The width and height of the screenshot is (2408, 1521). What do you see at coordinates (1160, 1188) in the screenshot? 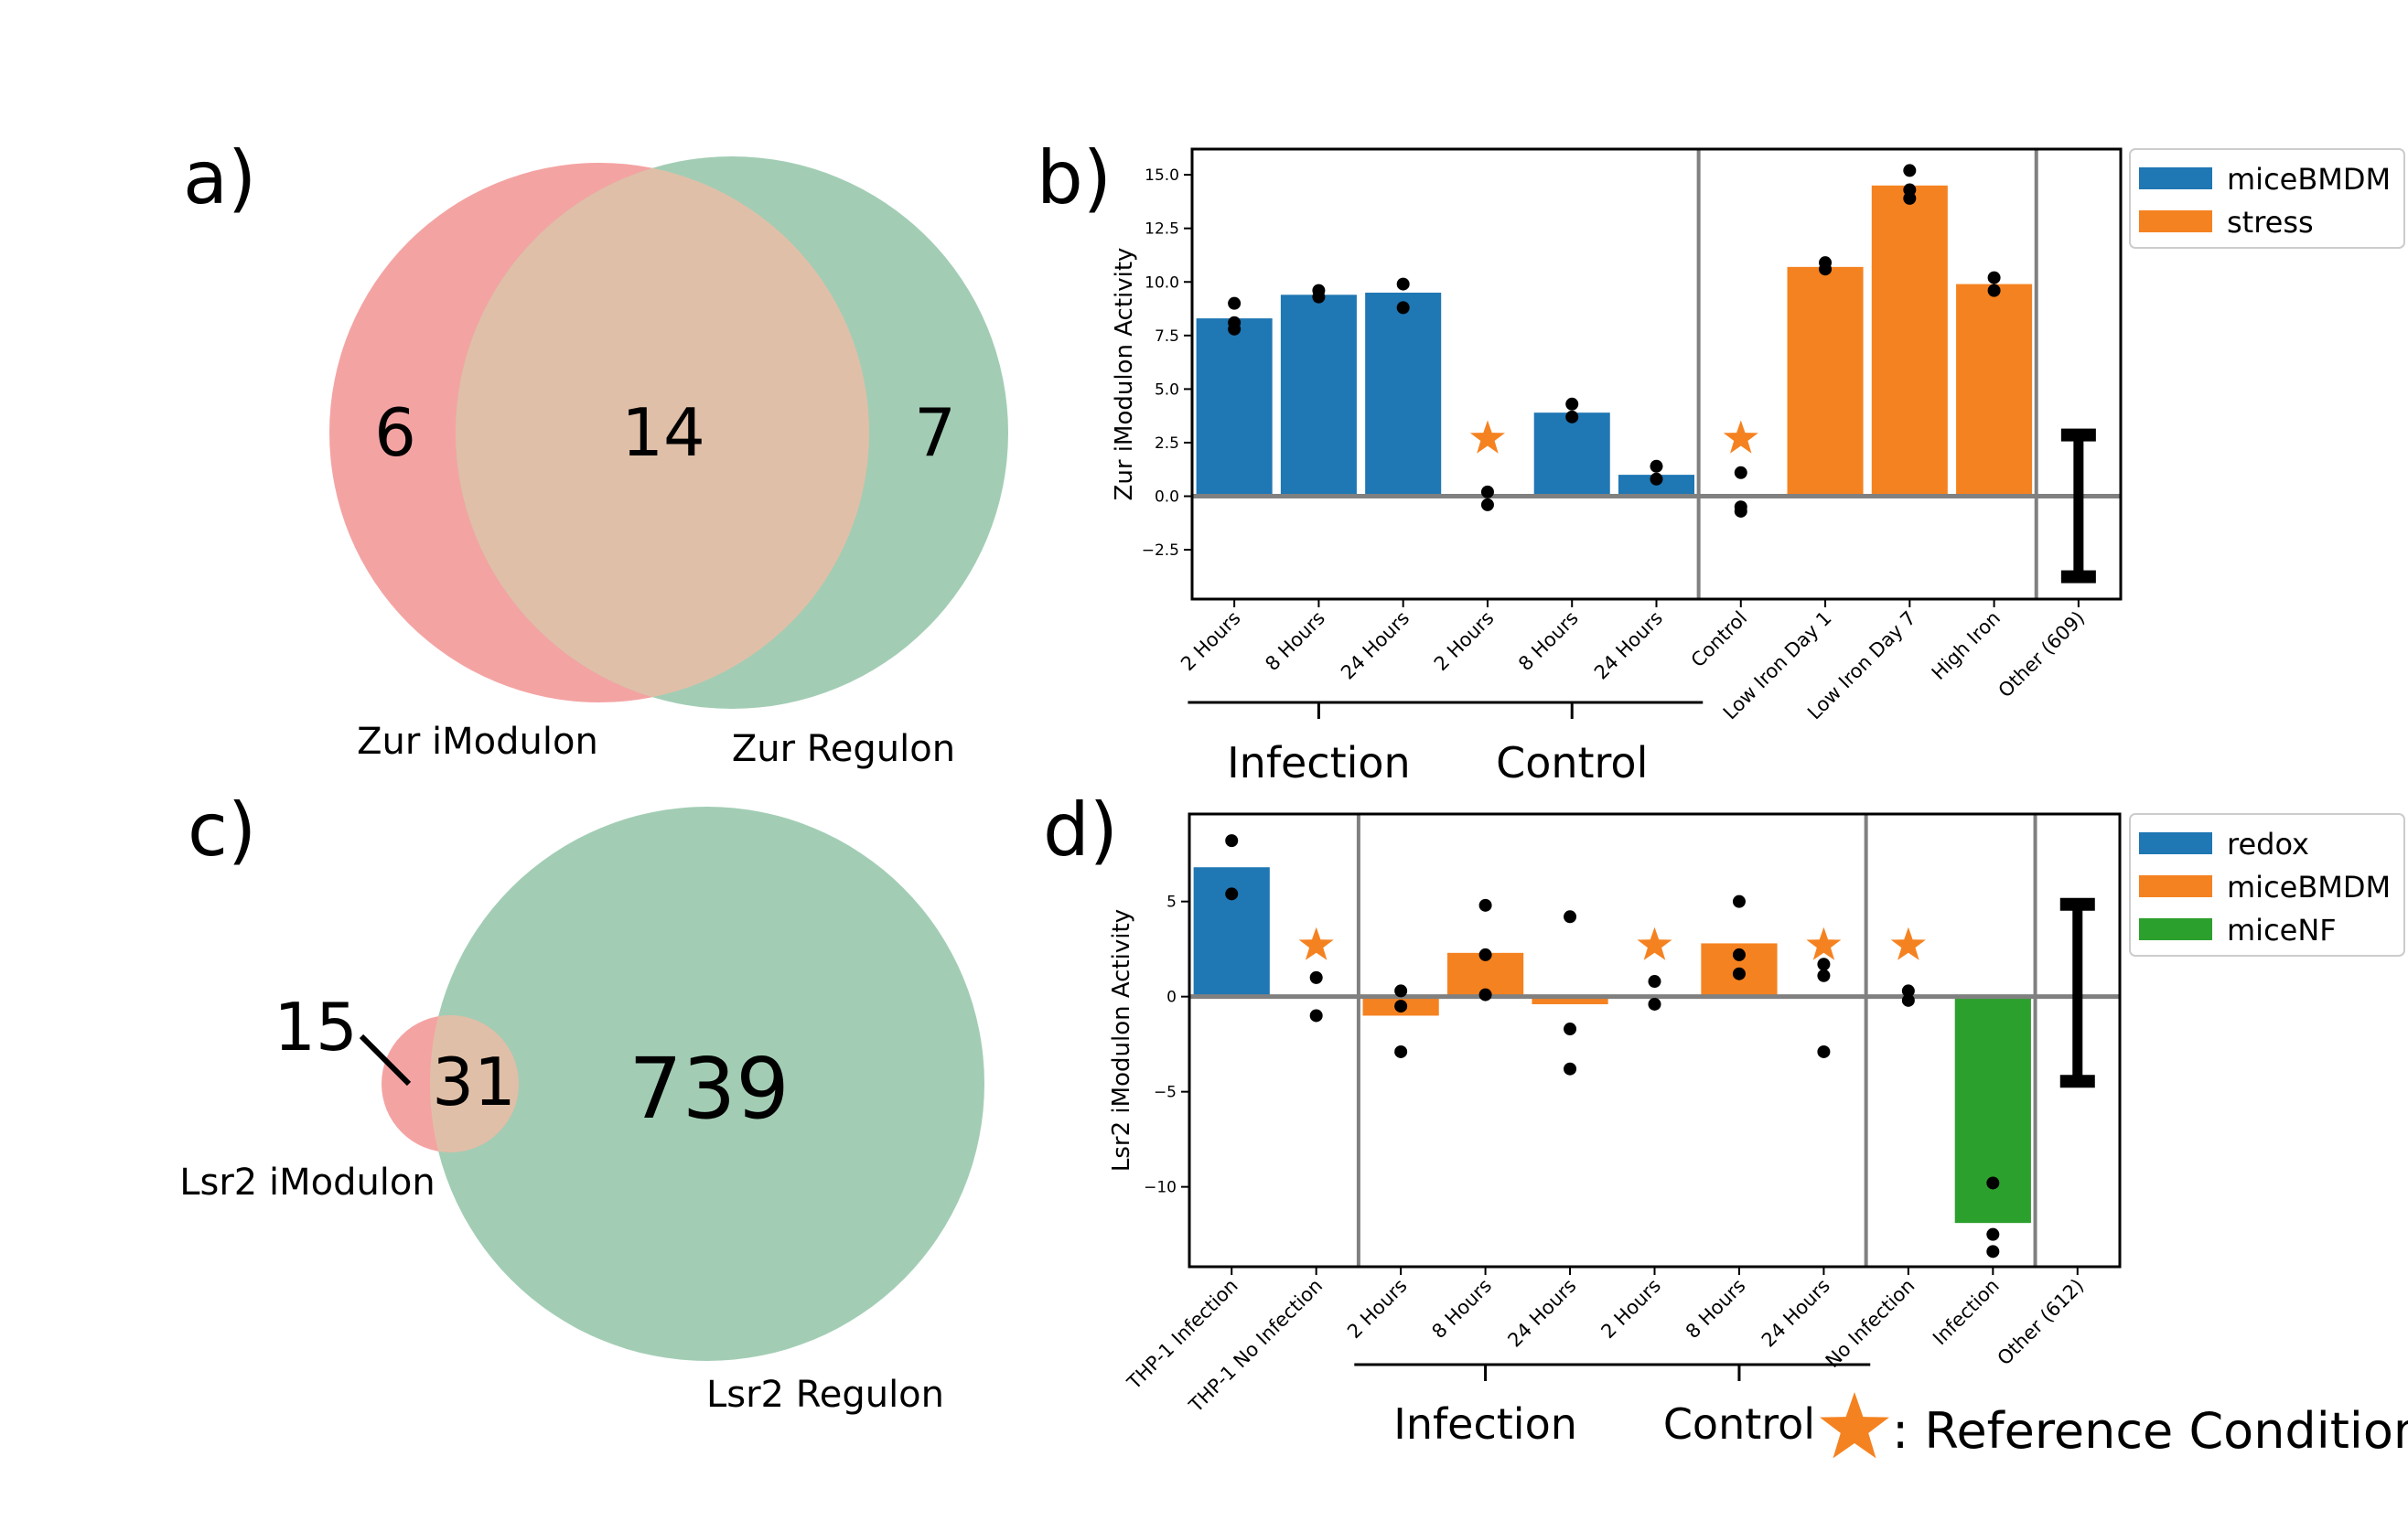
I see `y-tick-label: −10` at bounding box center [1160, 1188].